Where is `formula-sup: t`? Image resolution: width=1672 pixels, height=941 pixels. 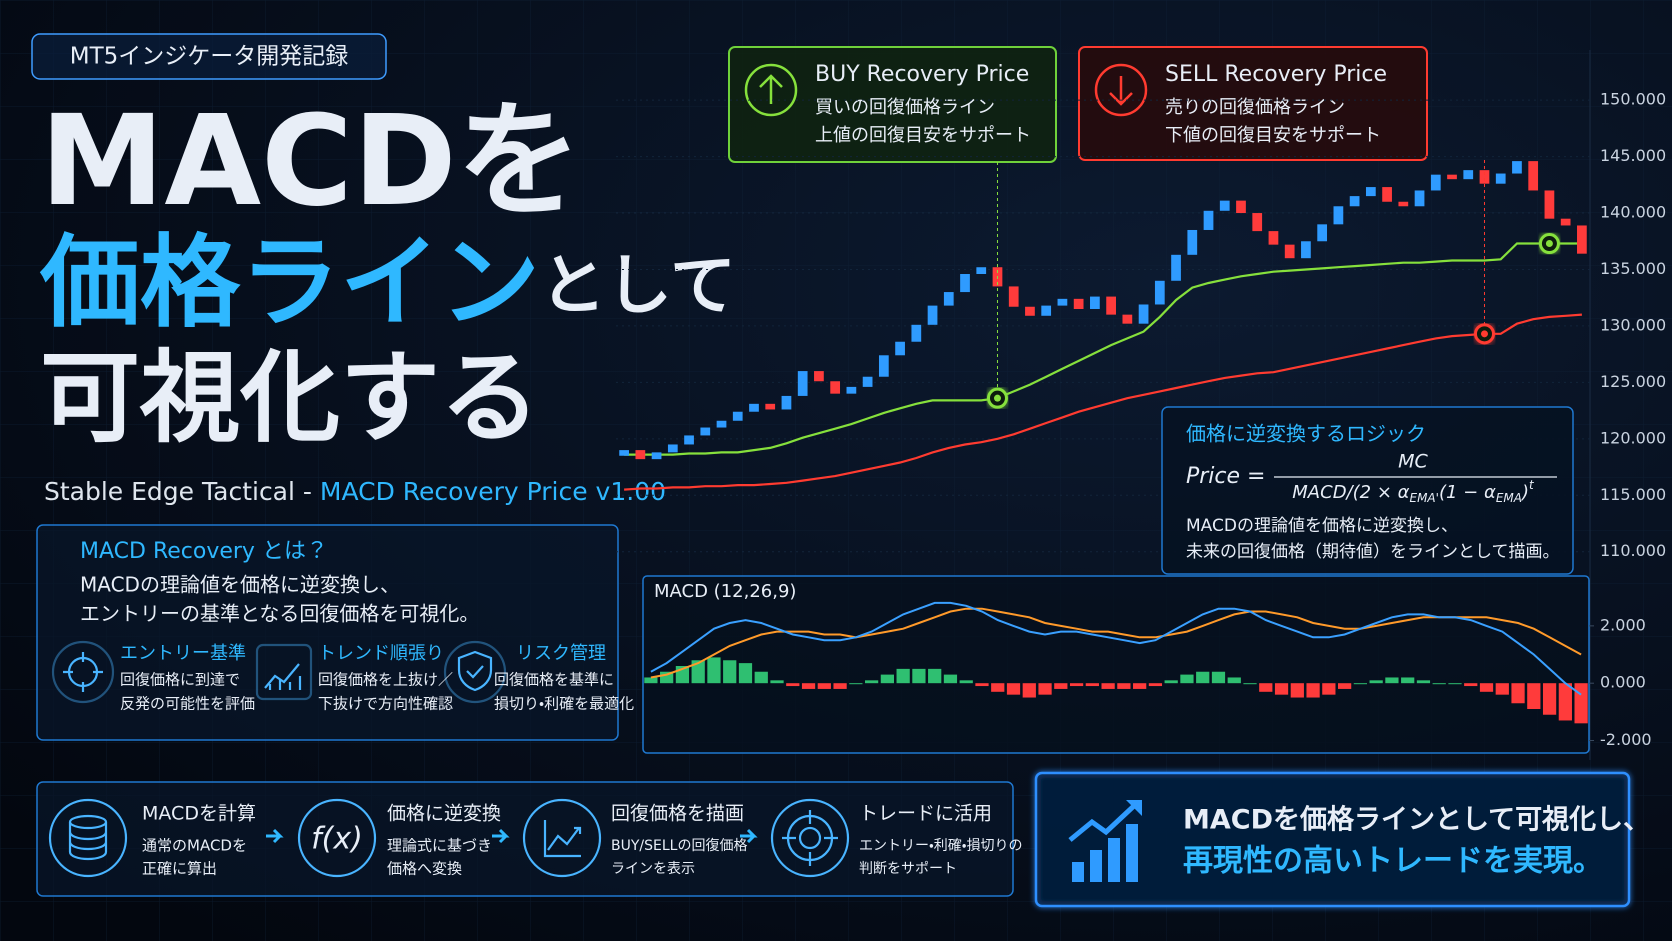 formula-sup: t is located at coordinates (1532, 485).